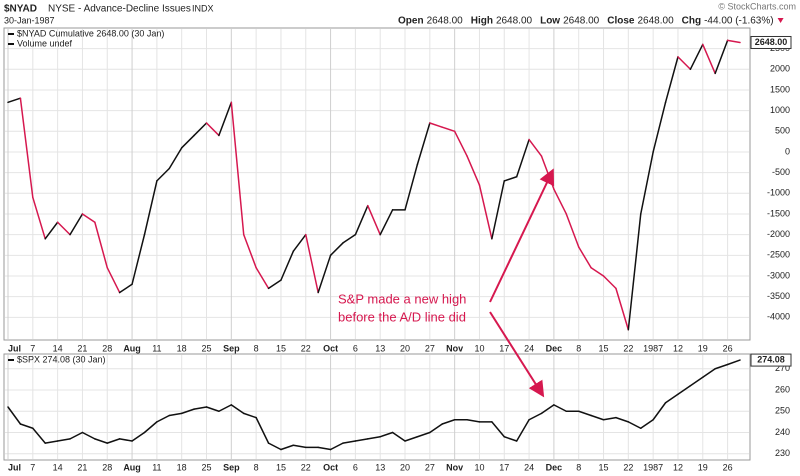  I want to click on symbol: $NYAD, so click(20, 9).